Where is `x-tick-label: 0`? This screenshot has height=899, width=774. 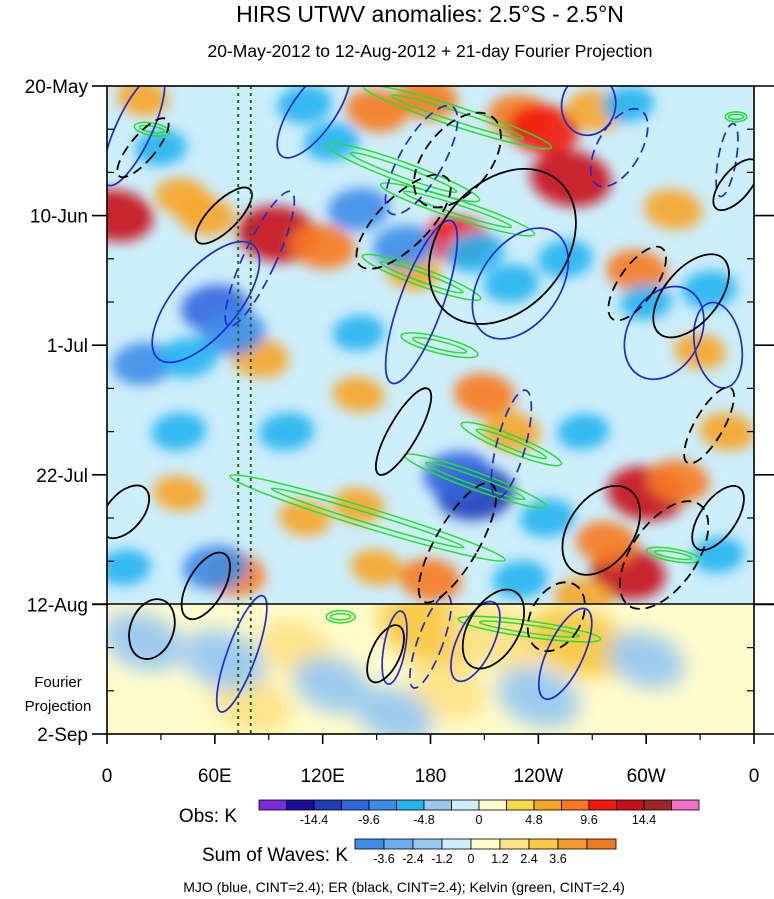 x-tick-label: 0 is located at coordinates (754, 776).